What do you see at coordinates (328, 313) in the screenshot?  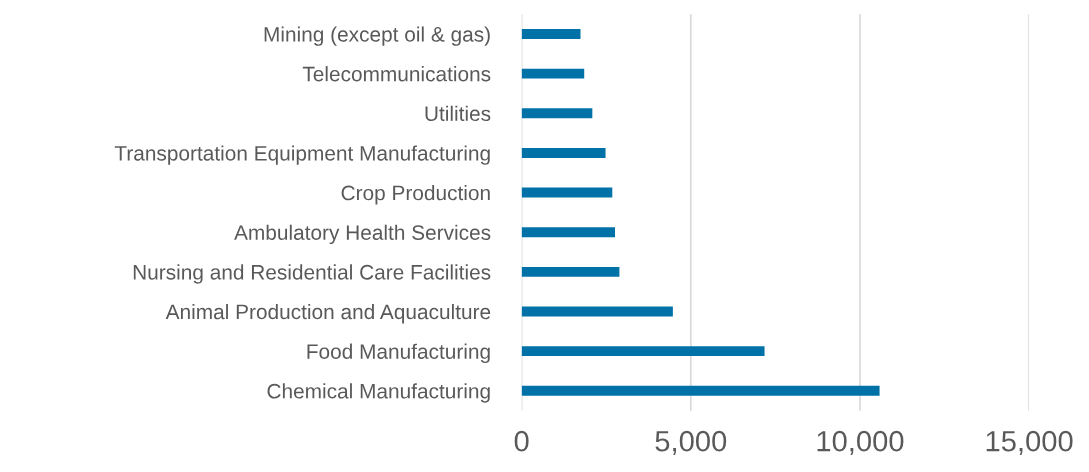 I see `y-tick-label: Animal Production and Aquaculture` at bounding box center [328, 313].